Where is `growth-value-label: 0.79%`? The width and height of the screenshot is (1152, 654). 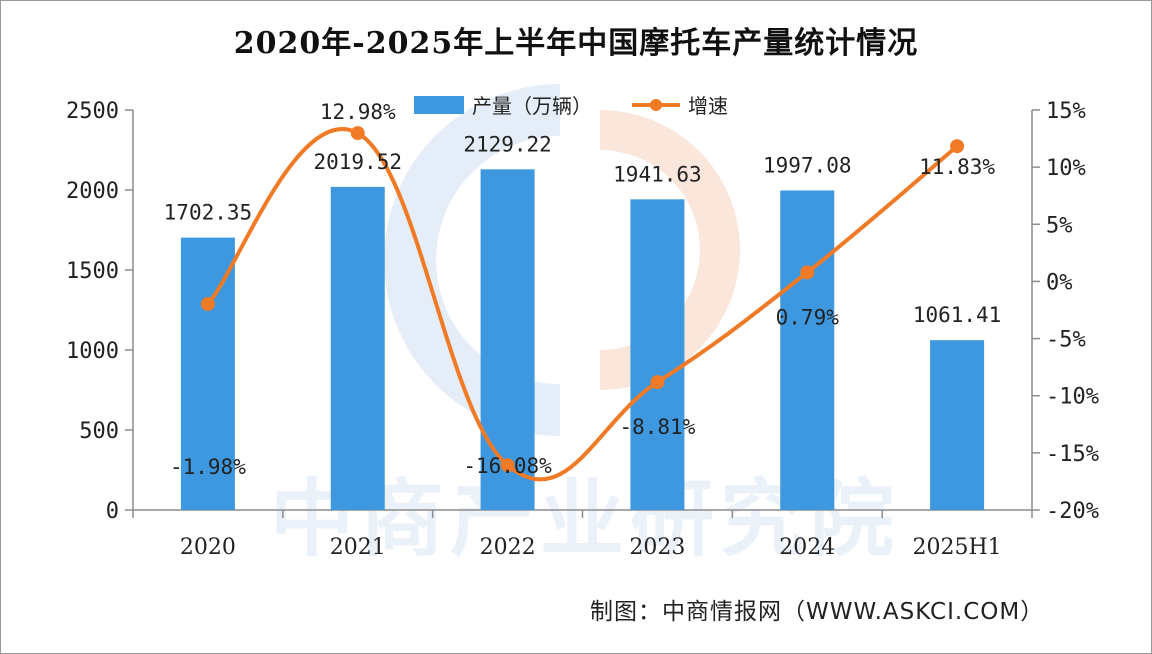 growth-value-label: 0.79% is located at coordinates (808, 317).